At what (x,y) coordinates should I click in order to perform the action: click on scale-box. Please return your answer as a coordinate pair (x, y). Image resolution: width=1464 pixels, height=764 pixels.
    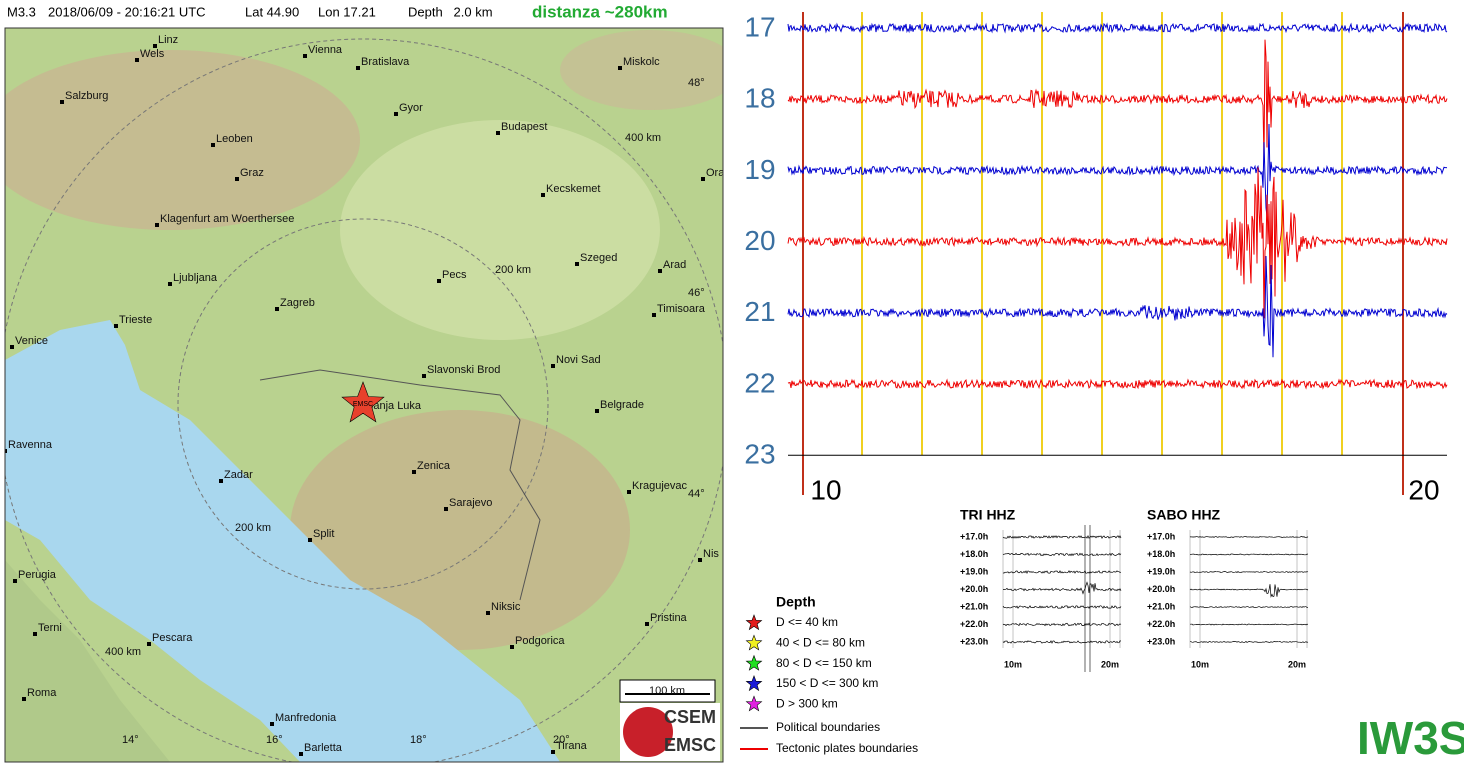
    Looking at the image, I should click on (667, 691).